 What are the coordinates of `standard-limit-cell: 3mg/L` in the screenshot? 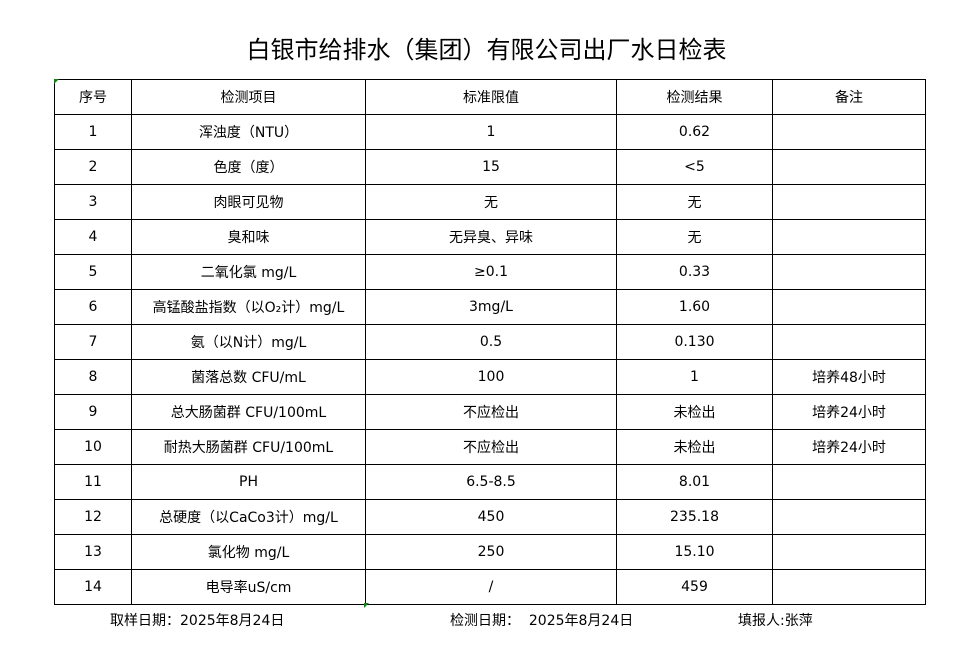 It's located at (491, 307).